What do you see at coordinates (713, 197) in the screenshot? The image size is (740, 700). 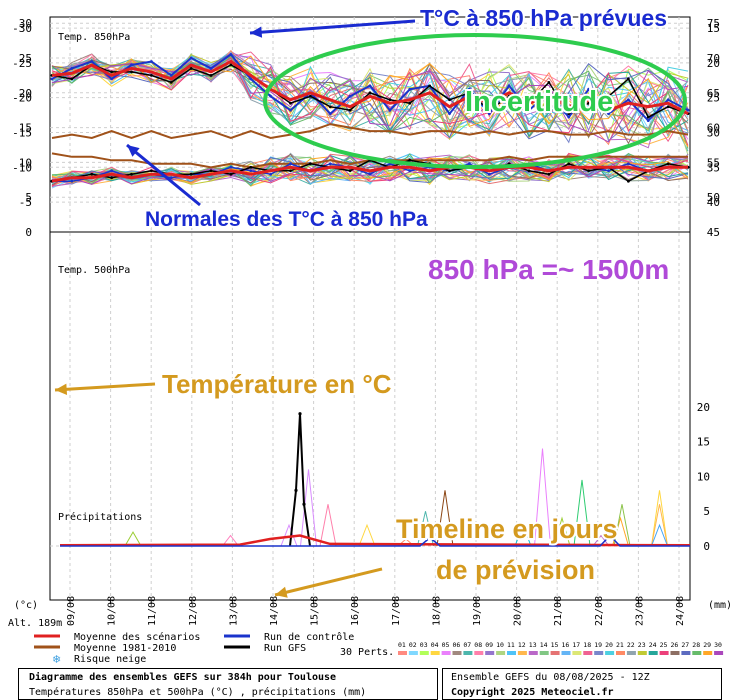 I see `temp850-tick-right: 50` at bounding box center [713, 197].